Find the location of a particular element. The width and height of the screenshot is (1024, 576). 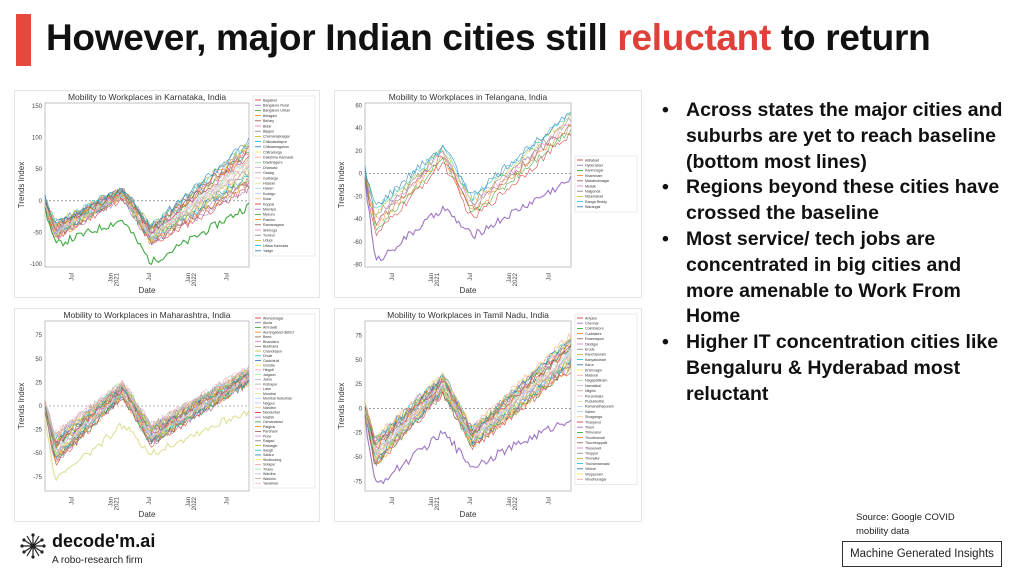

legend-entry: Ramanathapuram is located at coordinates (599, 407).